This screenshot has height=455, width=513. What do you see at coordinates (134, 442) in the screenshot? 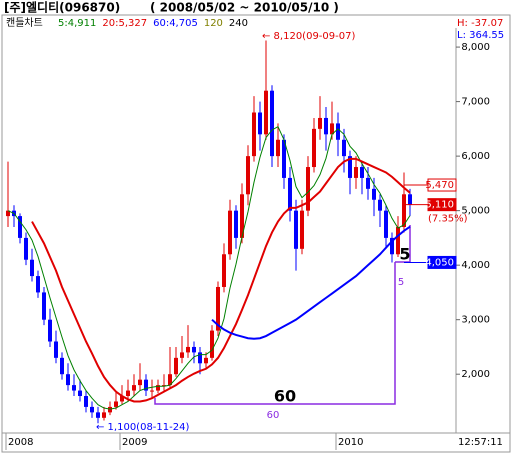
I see `x-tick-label: 2009` at bounding box center [134, 442].